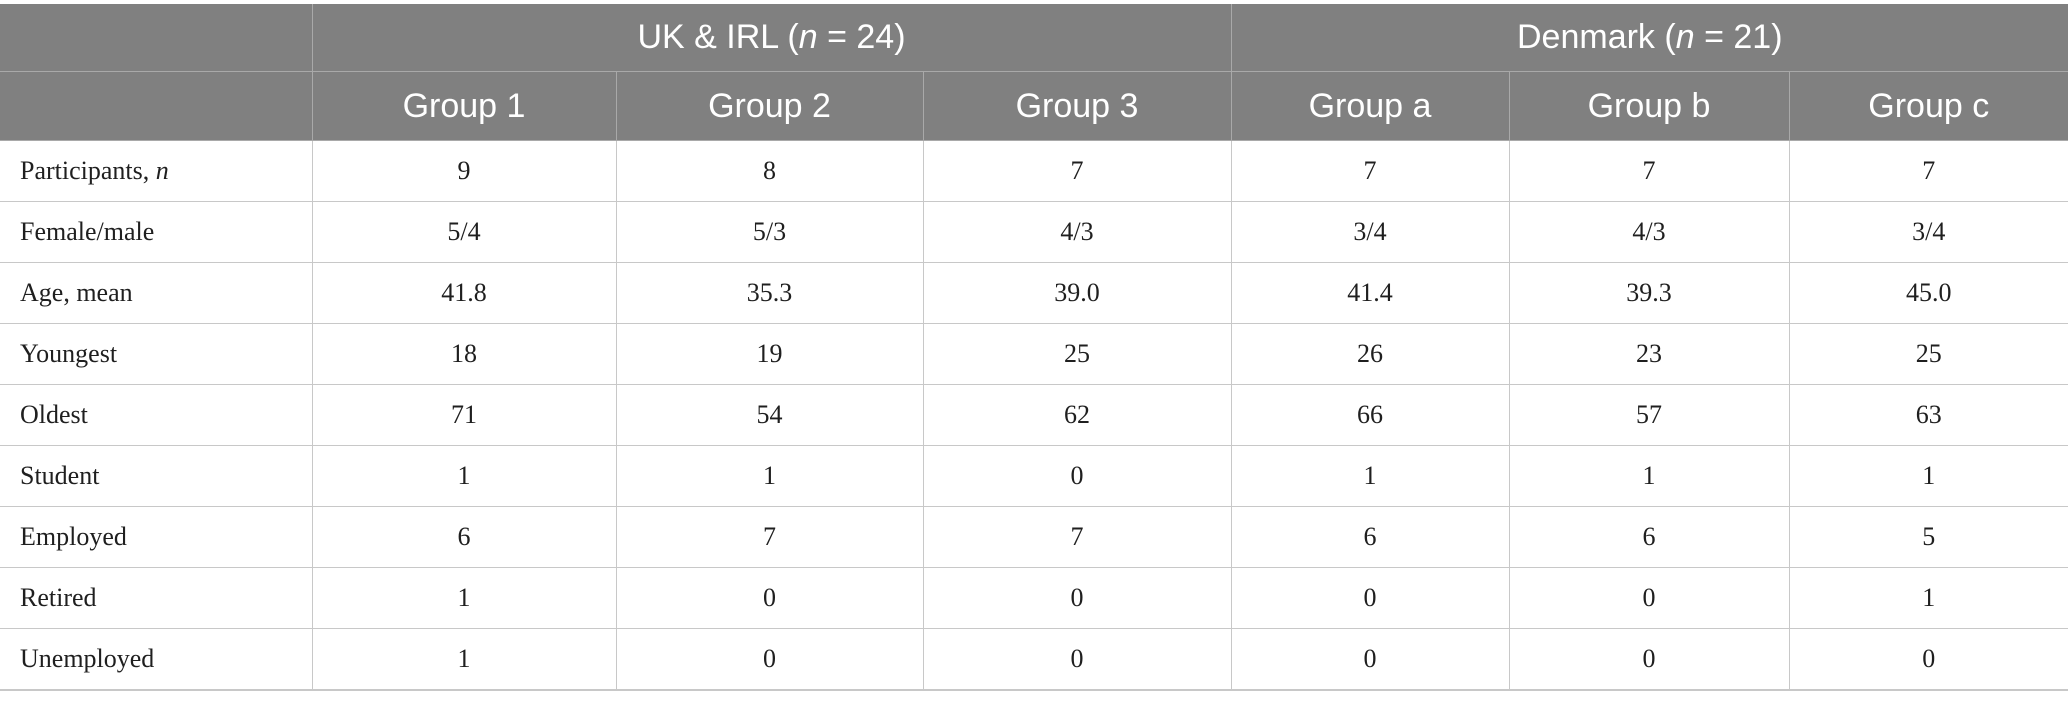 This screenshot has height=712, width=2068. What do you see at coordinates (769, 354) in the screenshot?
I see `table-cell: 19` at bounding box center [769, 354].